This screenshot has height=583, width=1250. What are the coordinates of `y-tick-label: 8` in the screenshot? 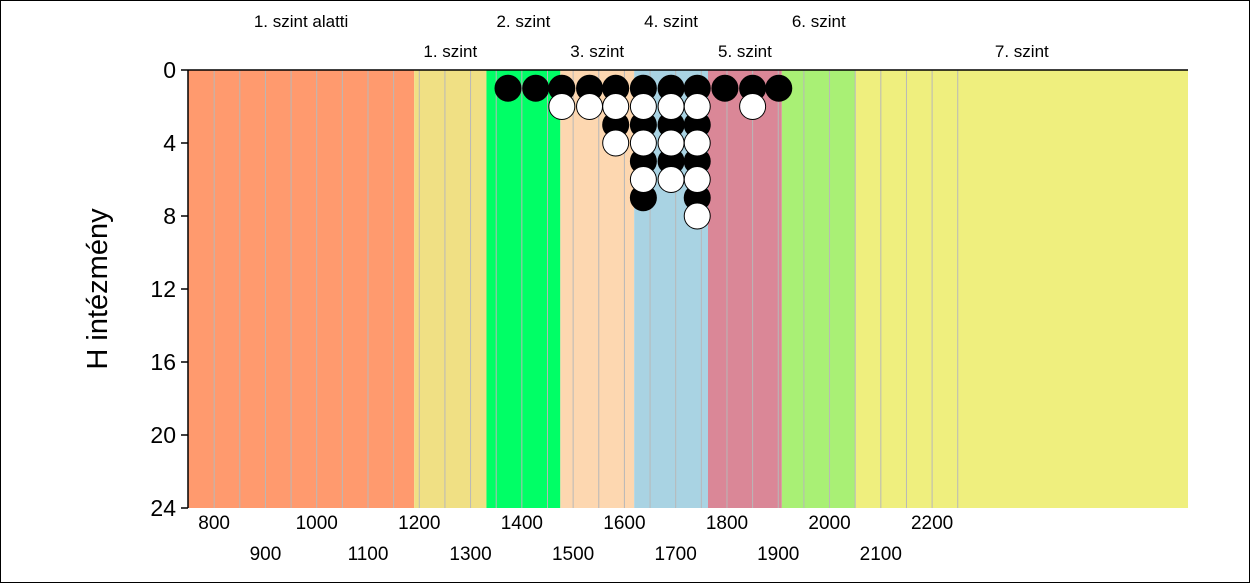 It's located at (169, 216).